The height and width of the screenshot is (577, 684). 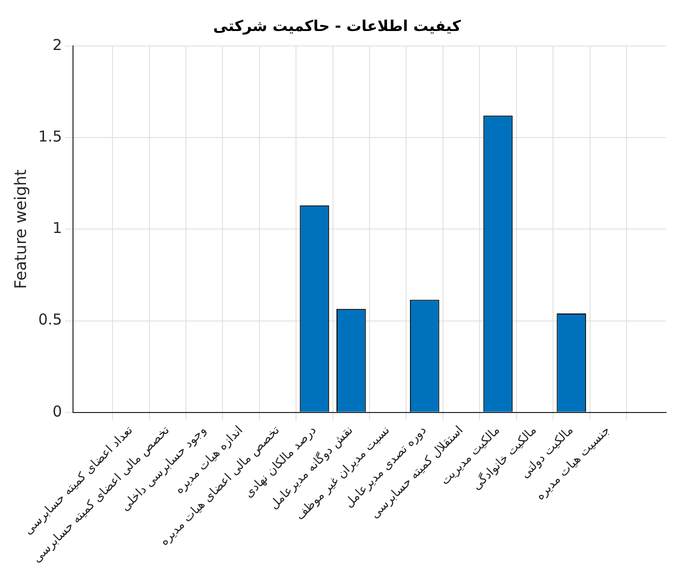 What do you see at coordinates (50, 136) in the screenshot?
I see `y-tick-label: 1.5` at bounding box center [50, 136].